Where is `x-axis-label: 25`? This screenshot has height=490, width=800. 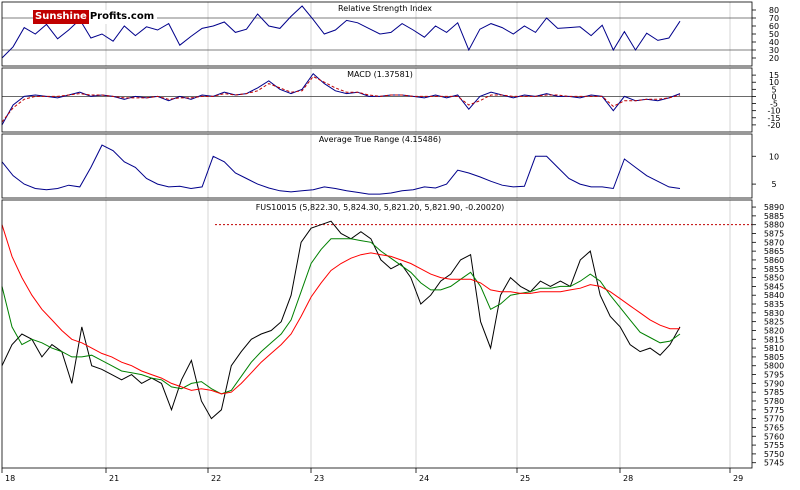
x-axis-label: 25 is located at coordinates (525, 478).